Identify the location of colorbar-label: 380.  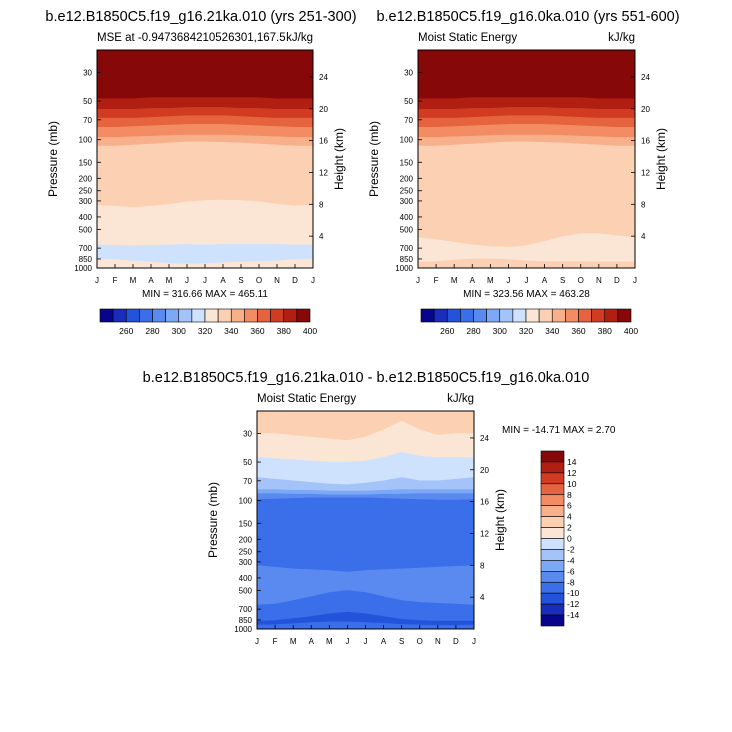
(605, 331).